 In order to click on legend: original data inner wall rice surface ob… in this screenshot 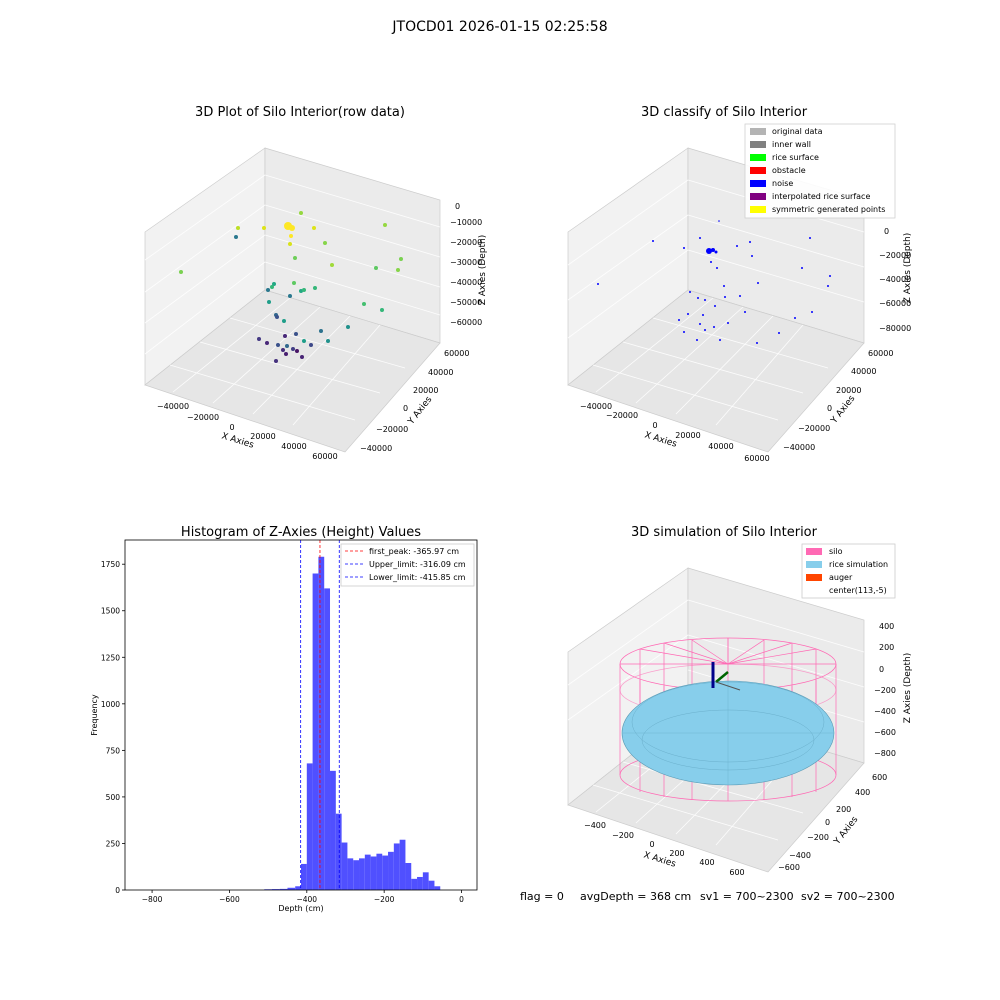, I will do `click(820, 171)`.